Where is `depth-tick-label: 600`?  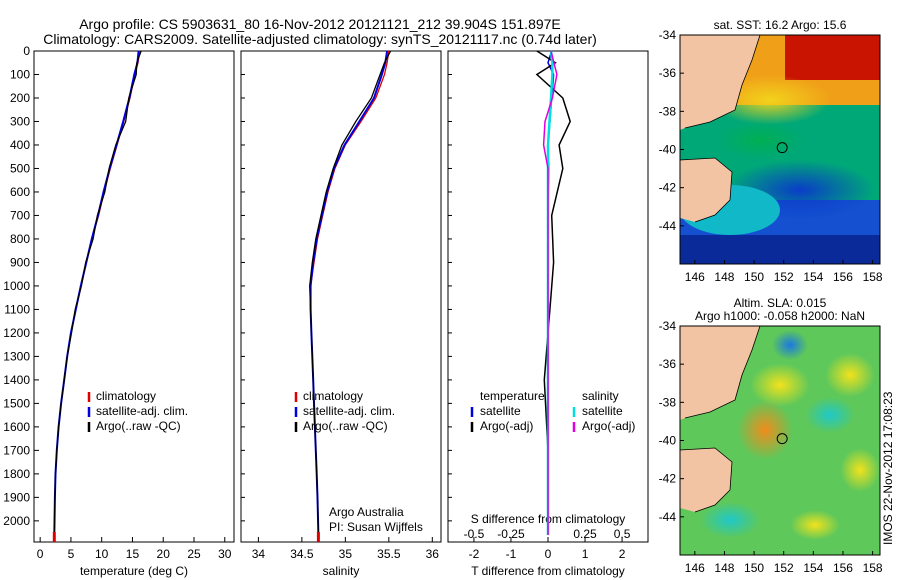
depth-tick-label: 600 is located at coordinates (20, 192).